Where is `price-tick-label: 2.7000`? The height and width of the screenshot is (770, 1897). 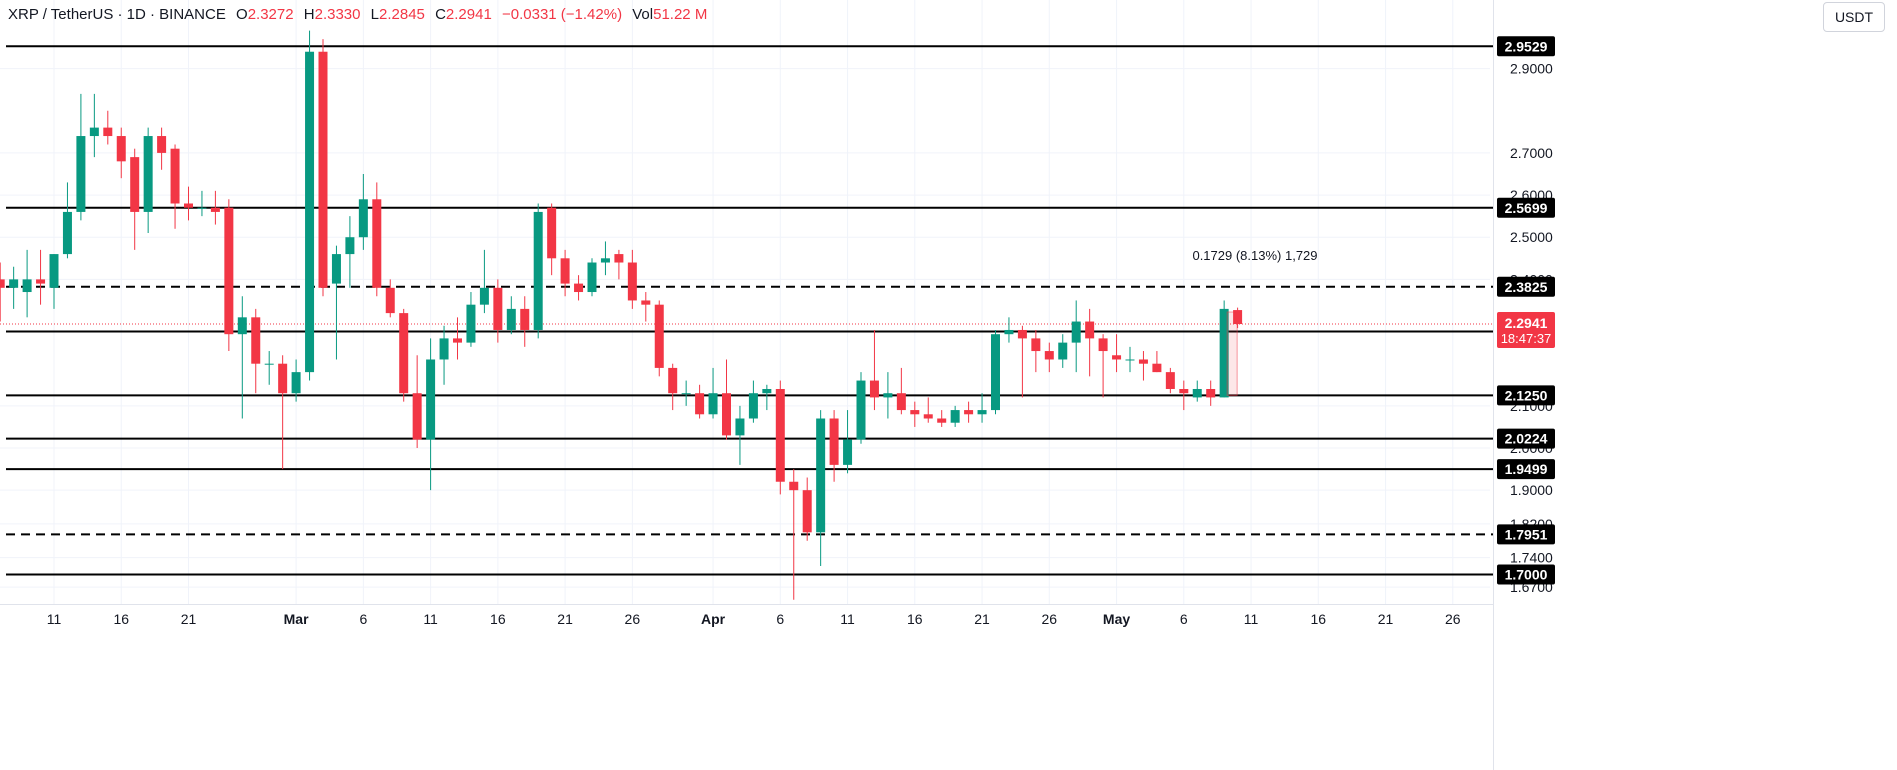
price-tick-label: 2.7000 is located at coordinates (1531, 153).